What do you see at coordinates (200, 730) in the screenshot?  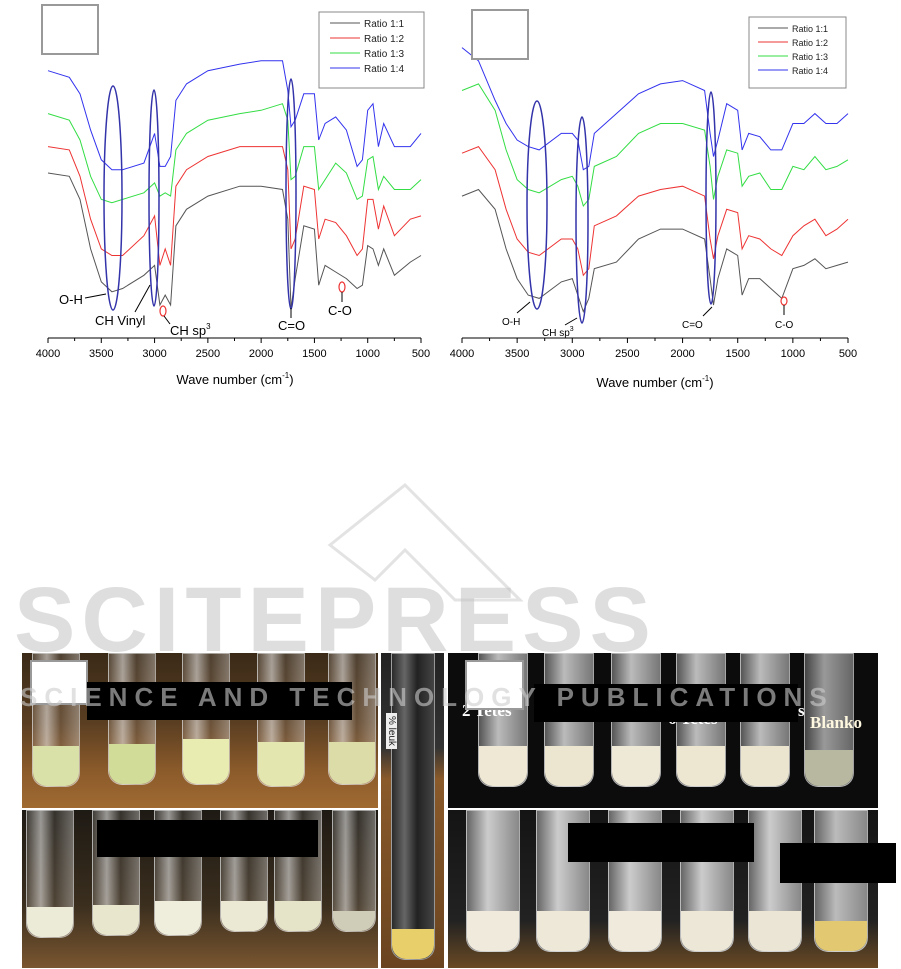 I see `photo-top-left` at bounding box center [200, 730].